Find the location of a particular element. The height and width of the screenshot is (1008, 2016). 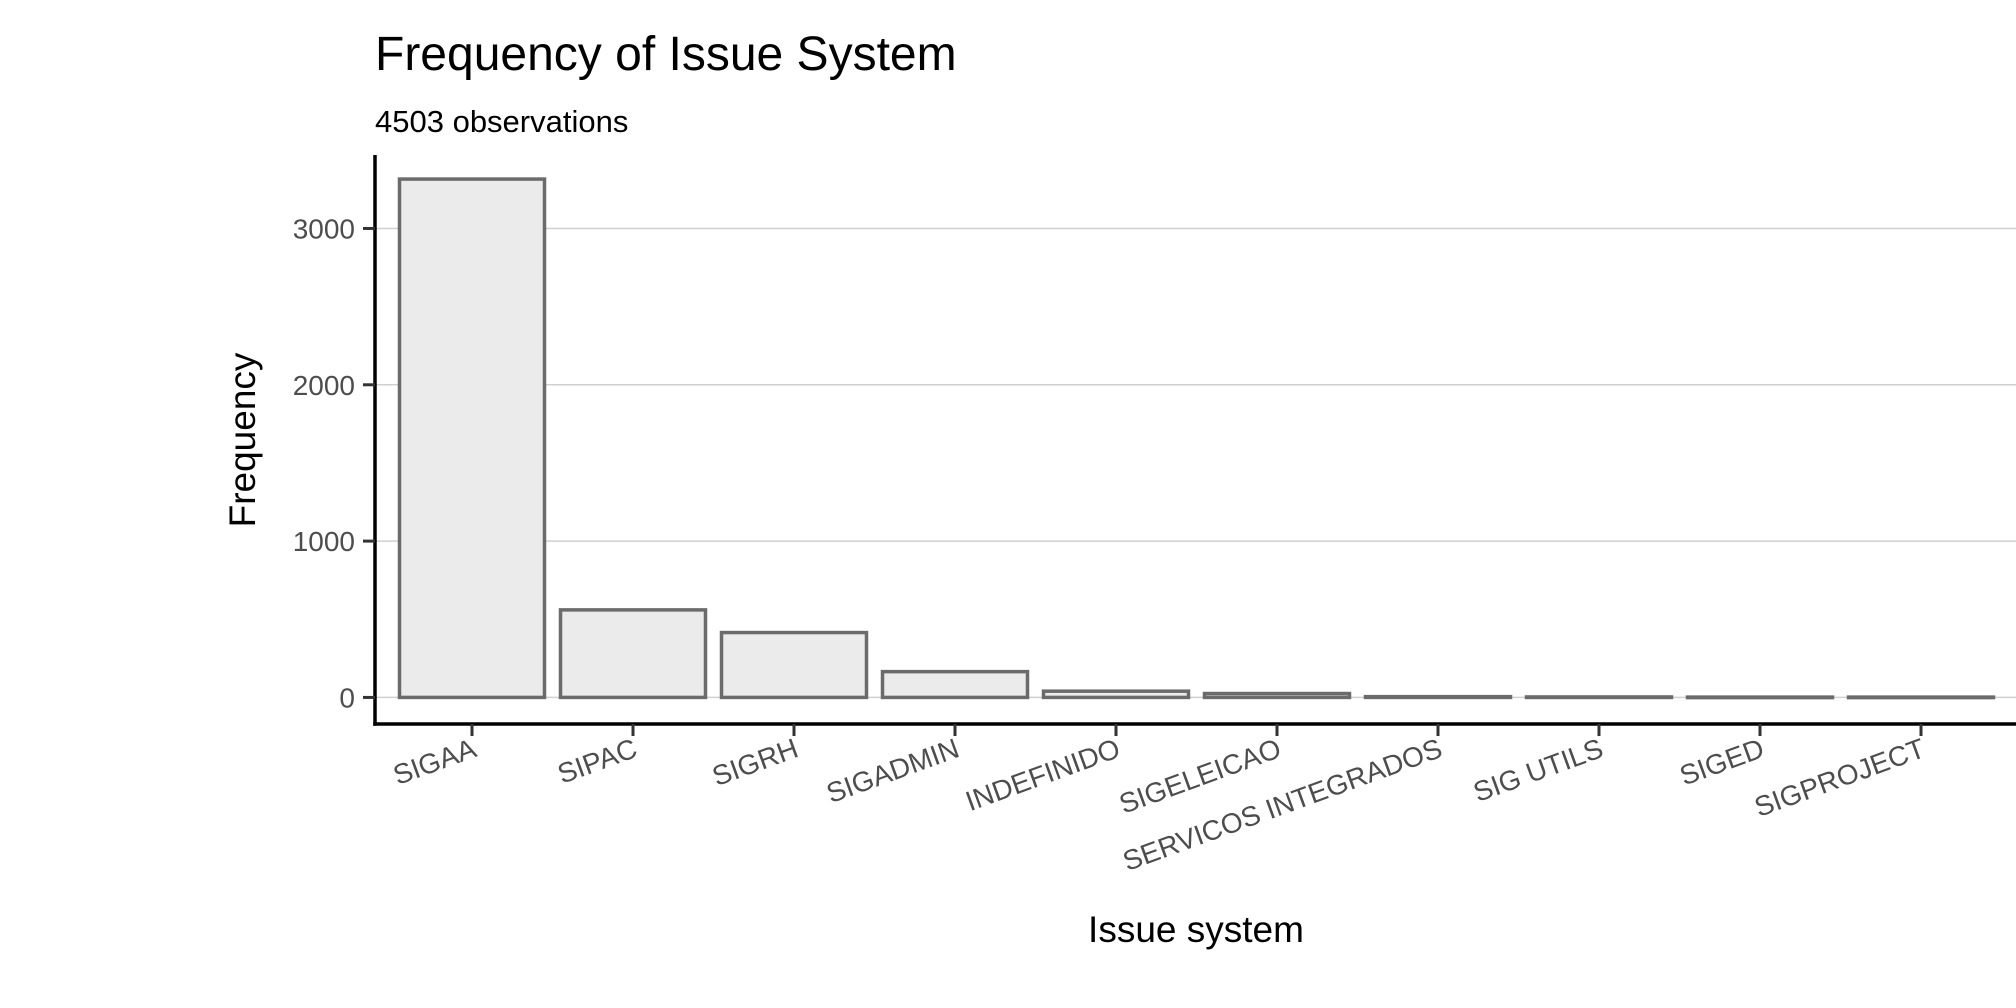

x-tick-label: SIGED is located at coordinates (1722, 762).